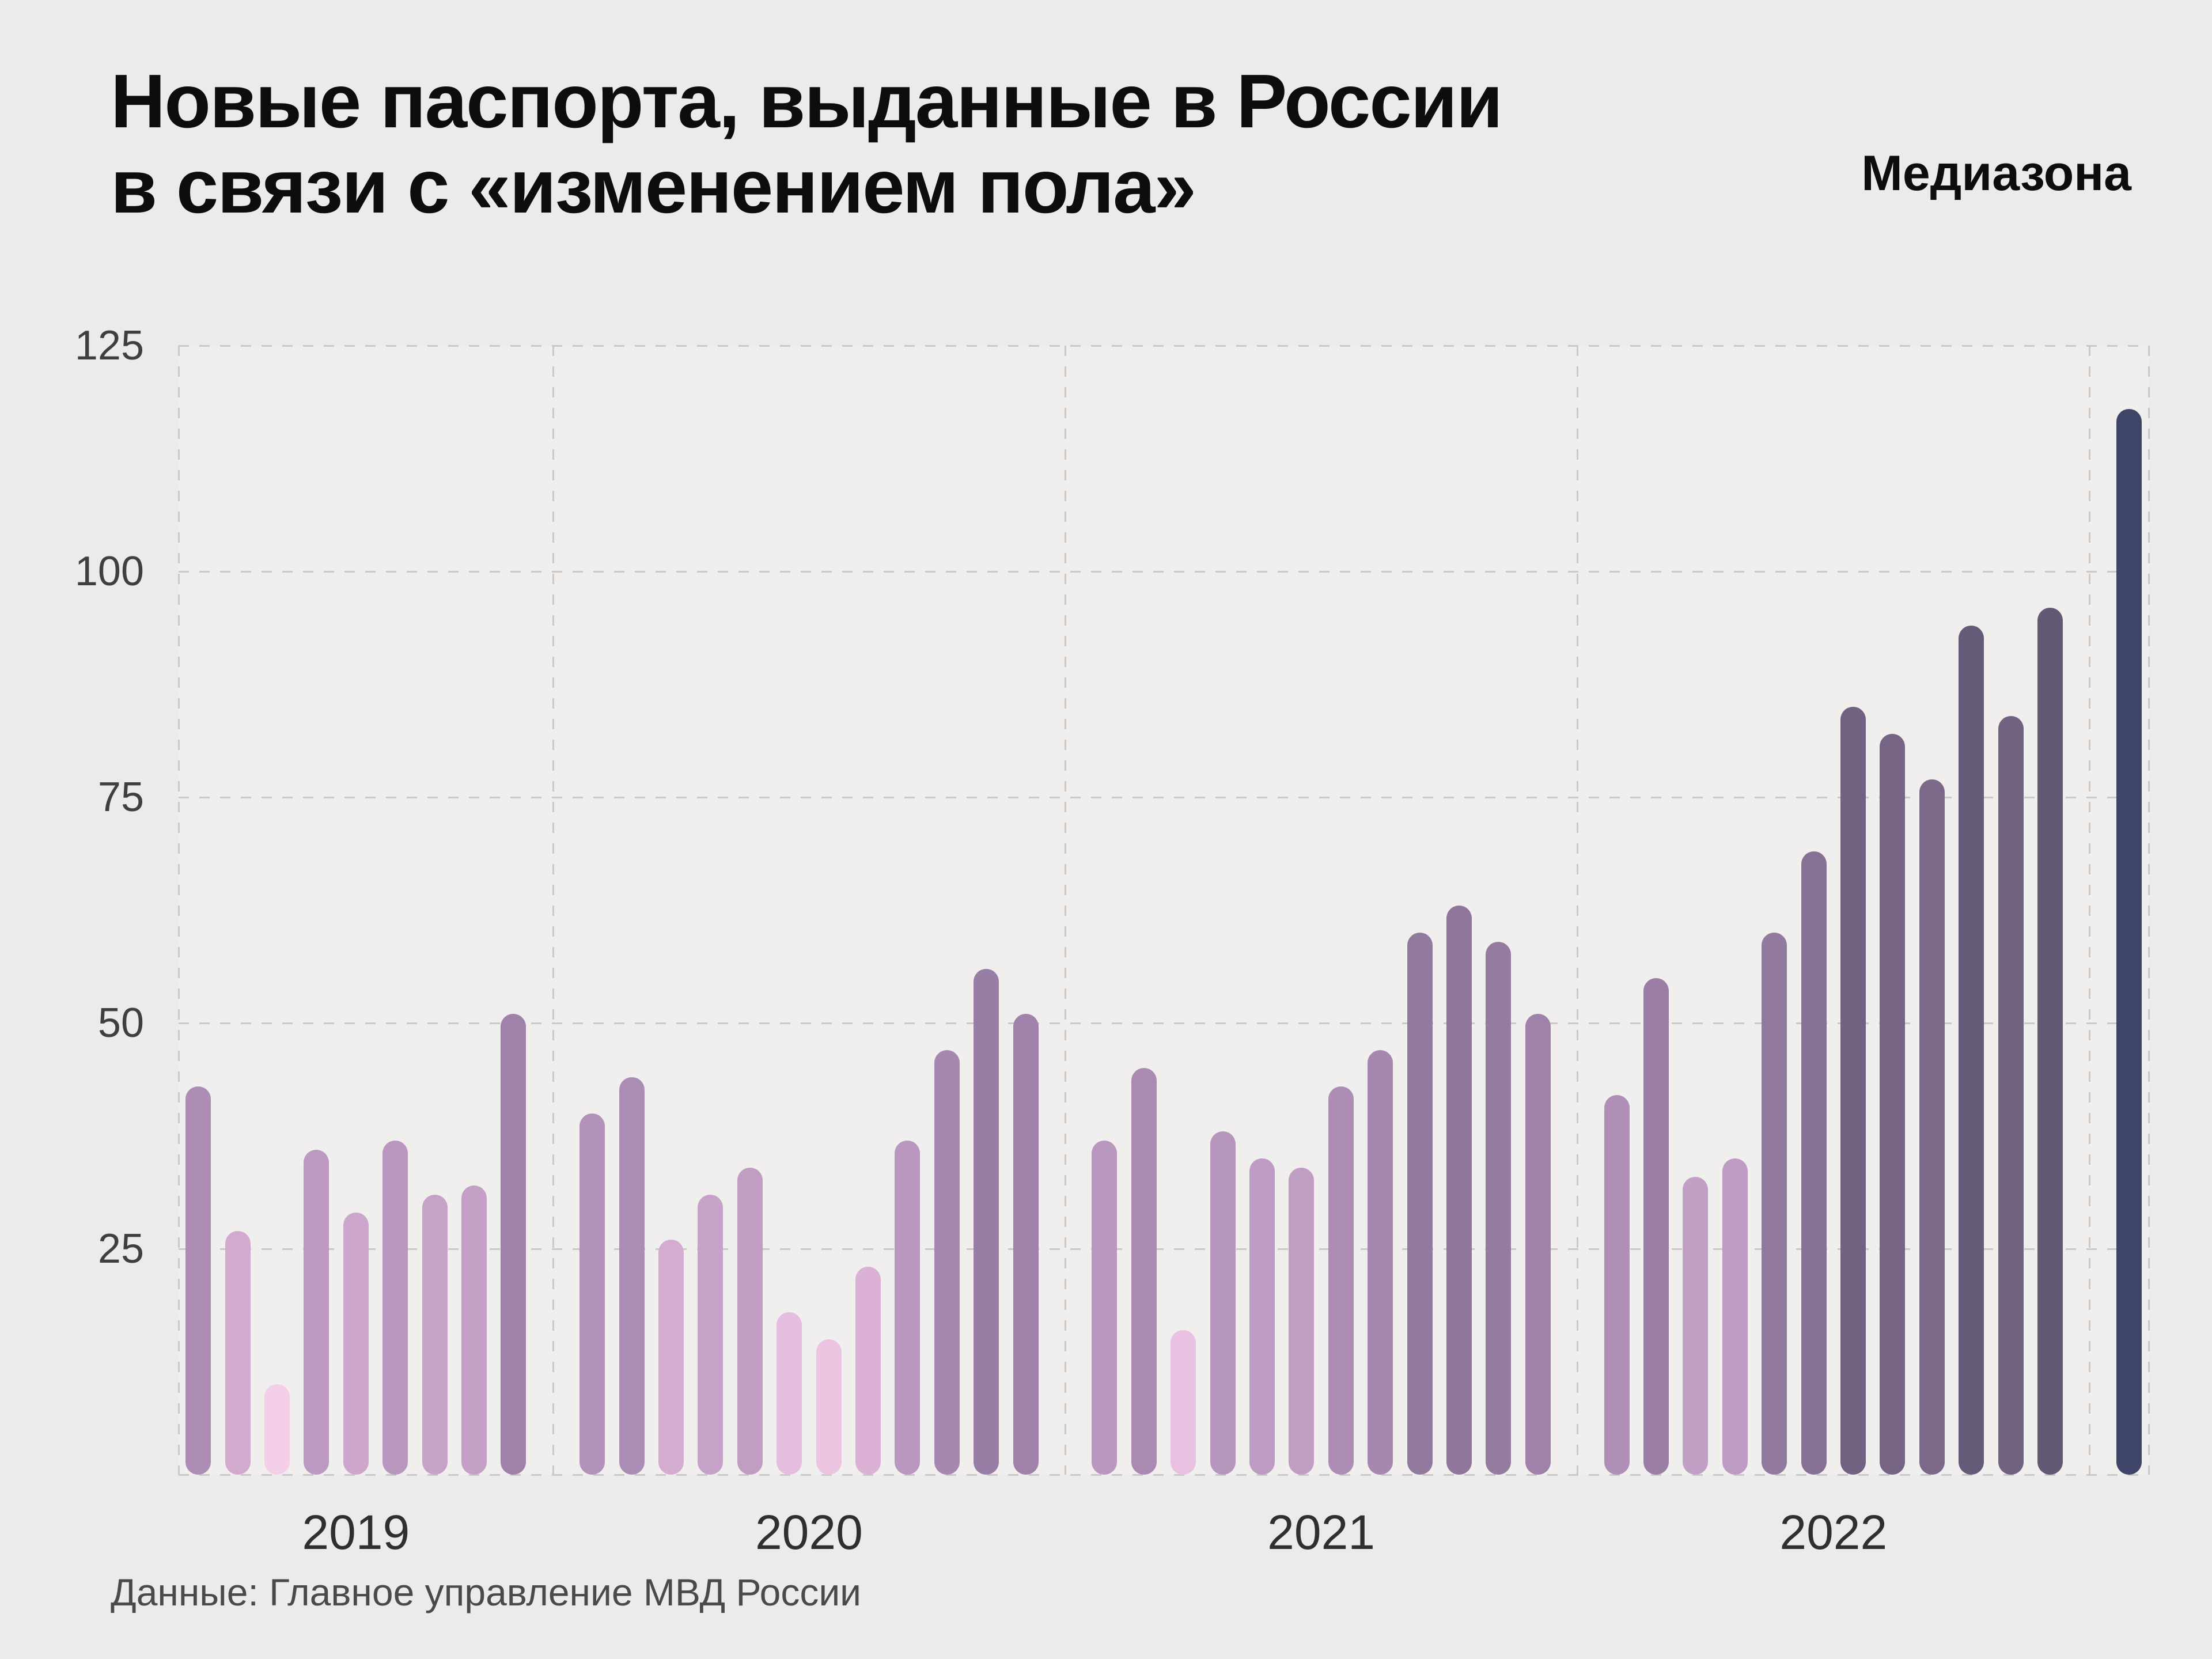  What do you see at coordinates (1321, 1532) in the screenshot?
I see `x-axis-year-label: 2021` at bounding box center [1321, 1532].